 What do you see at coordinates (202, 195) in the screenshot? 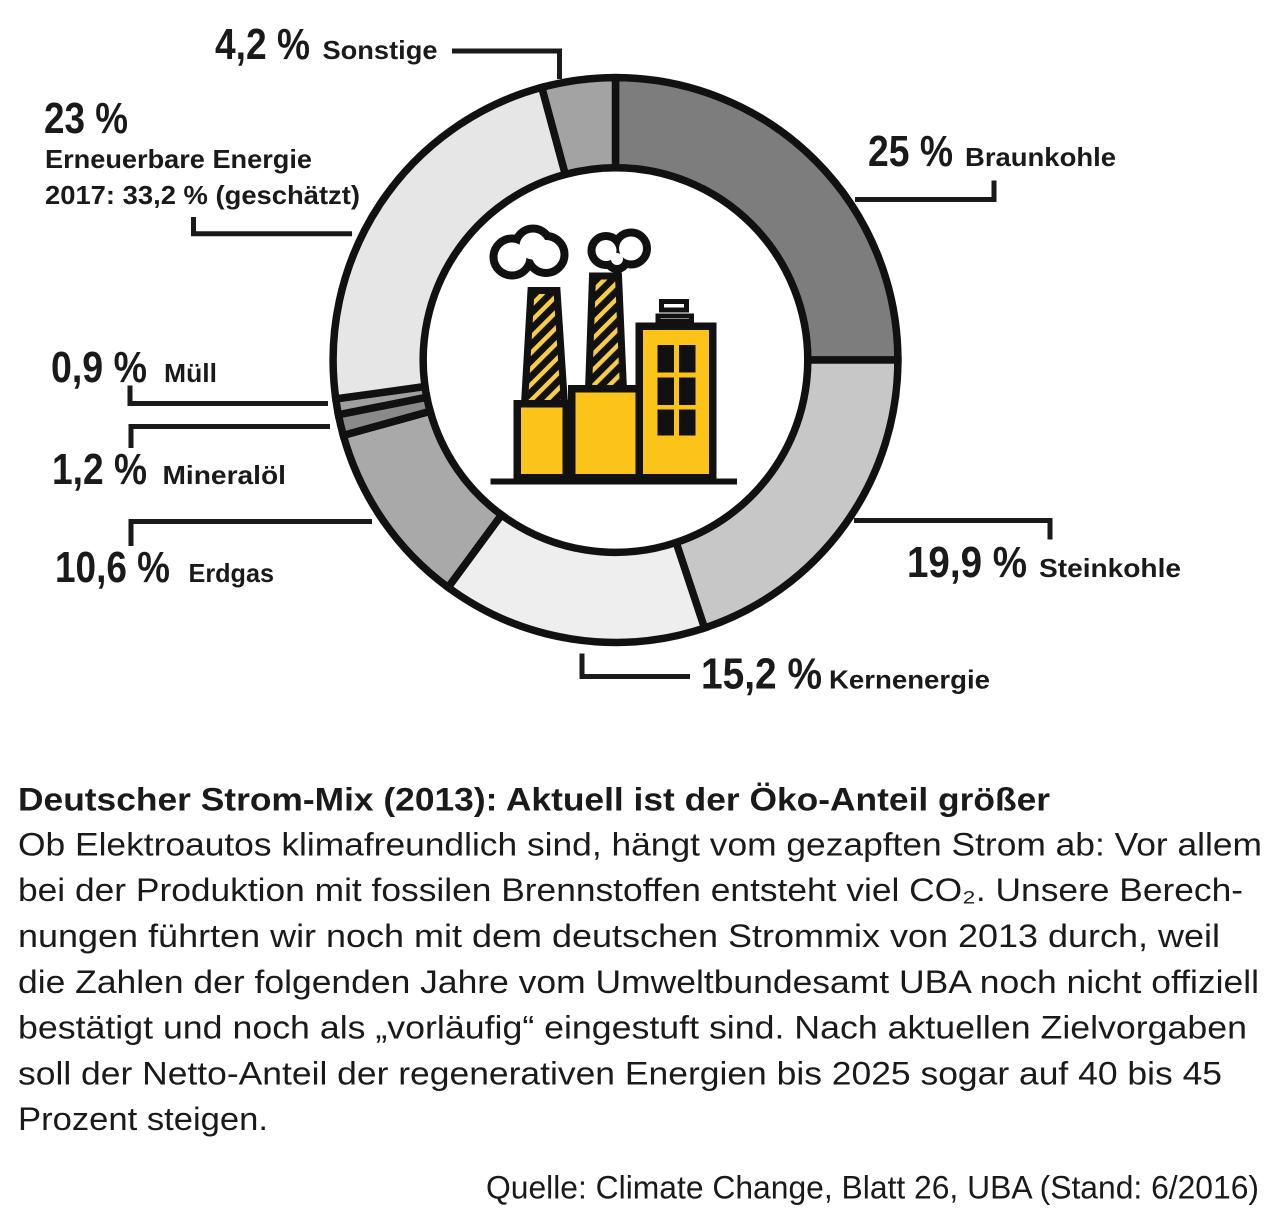
I see `svg-text: 2017: 33,2 % (geschätzt)` at bounding box center [202, 195].